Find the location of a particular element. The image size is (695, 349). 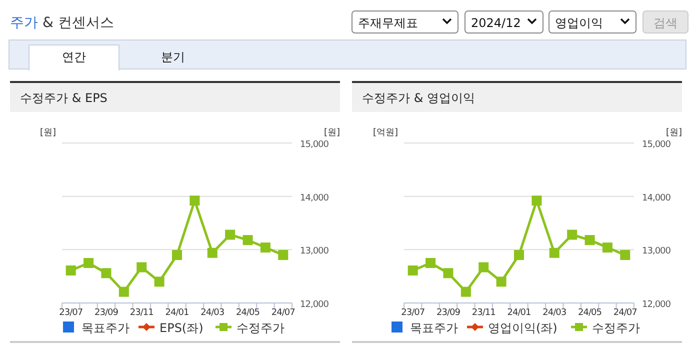

text: 검색 is located at coordinates (666, 23).